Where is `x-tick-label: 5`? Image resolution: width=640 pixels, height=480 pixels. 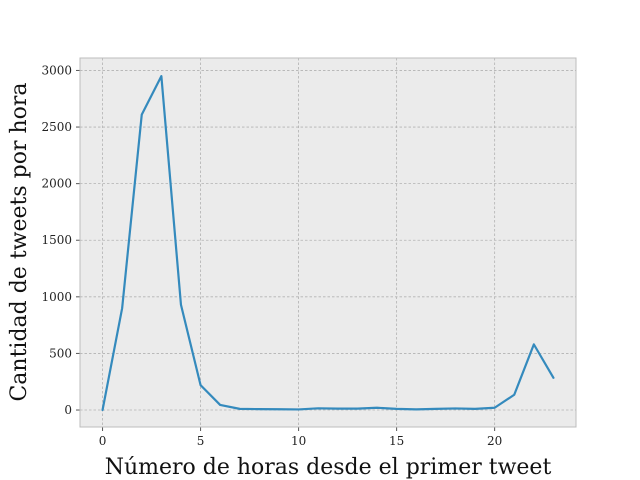
x-tick-label: 5 is located at coordinates (201, 441).